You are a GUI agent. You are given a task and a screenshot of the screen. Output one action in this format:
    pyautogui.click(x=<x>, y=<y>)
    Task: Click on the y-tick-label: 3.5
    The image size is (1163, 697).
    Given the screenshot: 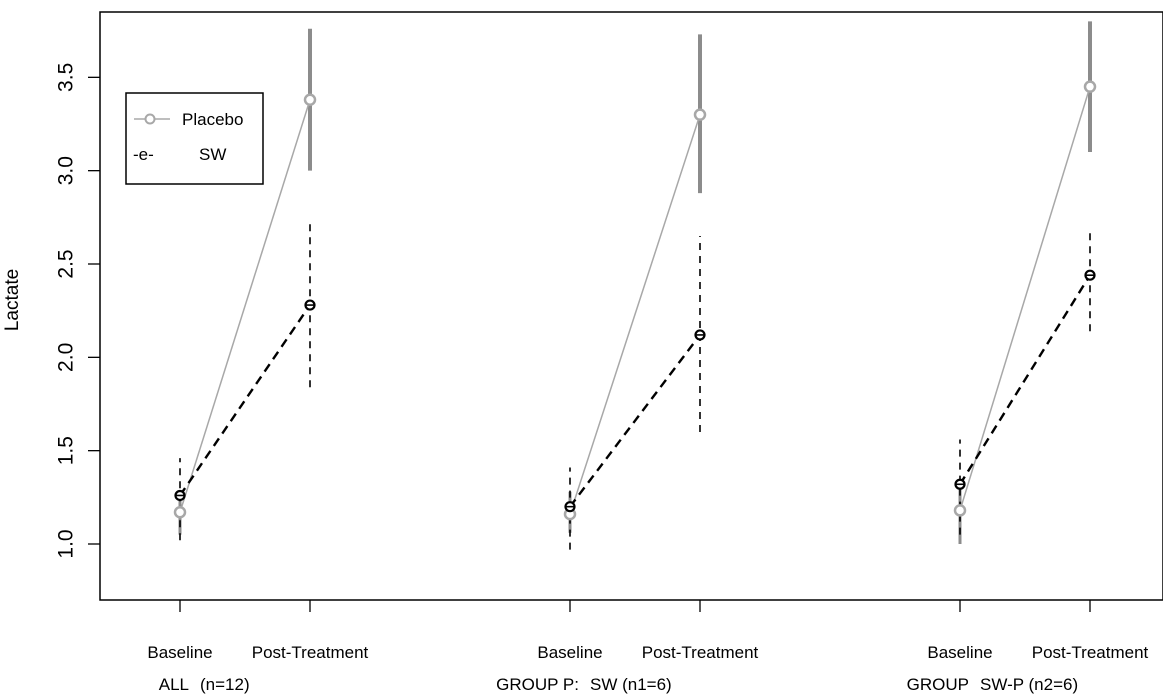 What is the action you would take?
    pyautogui.click(x=66, y=77)
    